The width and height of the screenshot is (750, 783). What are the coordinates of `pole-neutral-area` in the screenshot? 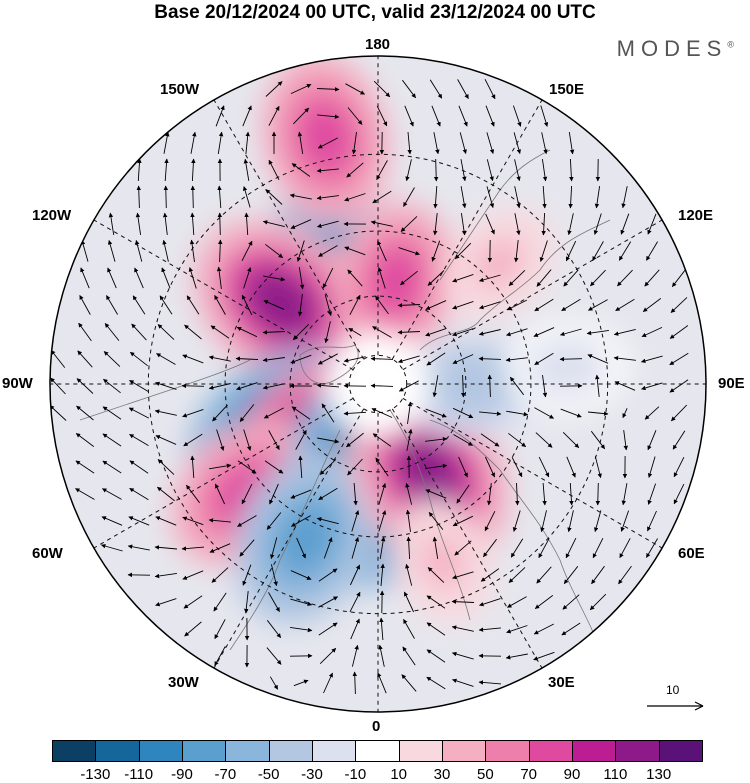 It's located at (378, 384).